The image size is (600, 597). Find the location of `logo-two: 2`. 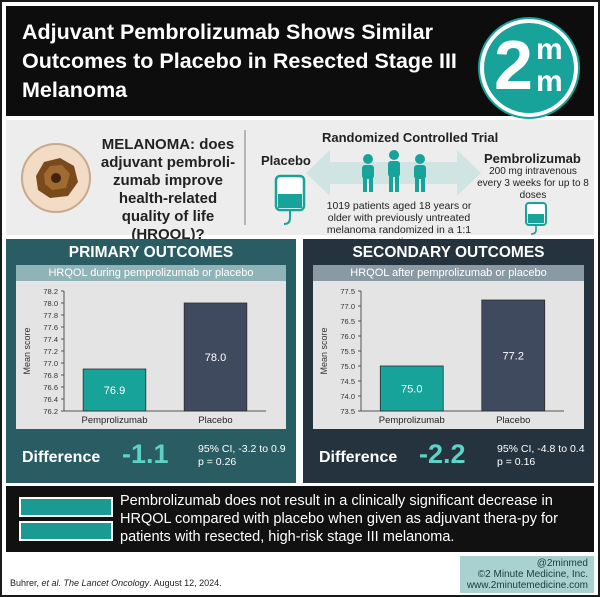

logo-two: 2 is located at coordinates (513, 65).